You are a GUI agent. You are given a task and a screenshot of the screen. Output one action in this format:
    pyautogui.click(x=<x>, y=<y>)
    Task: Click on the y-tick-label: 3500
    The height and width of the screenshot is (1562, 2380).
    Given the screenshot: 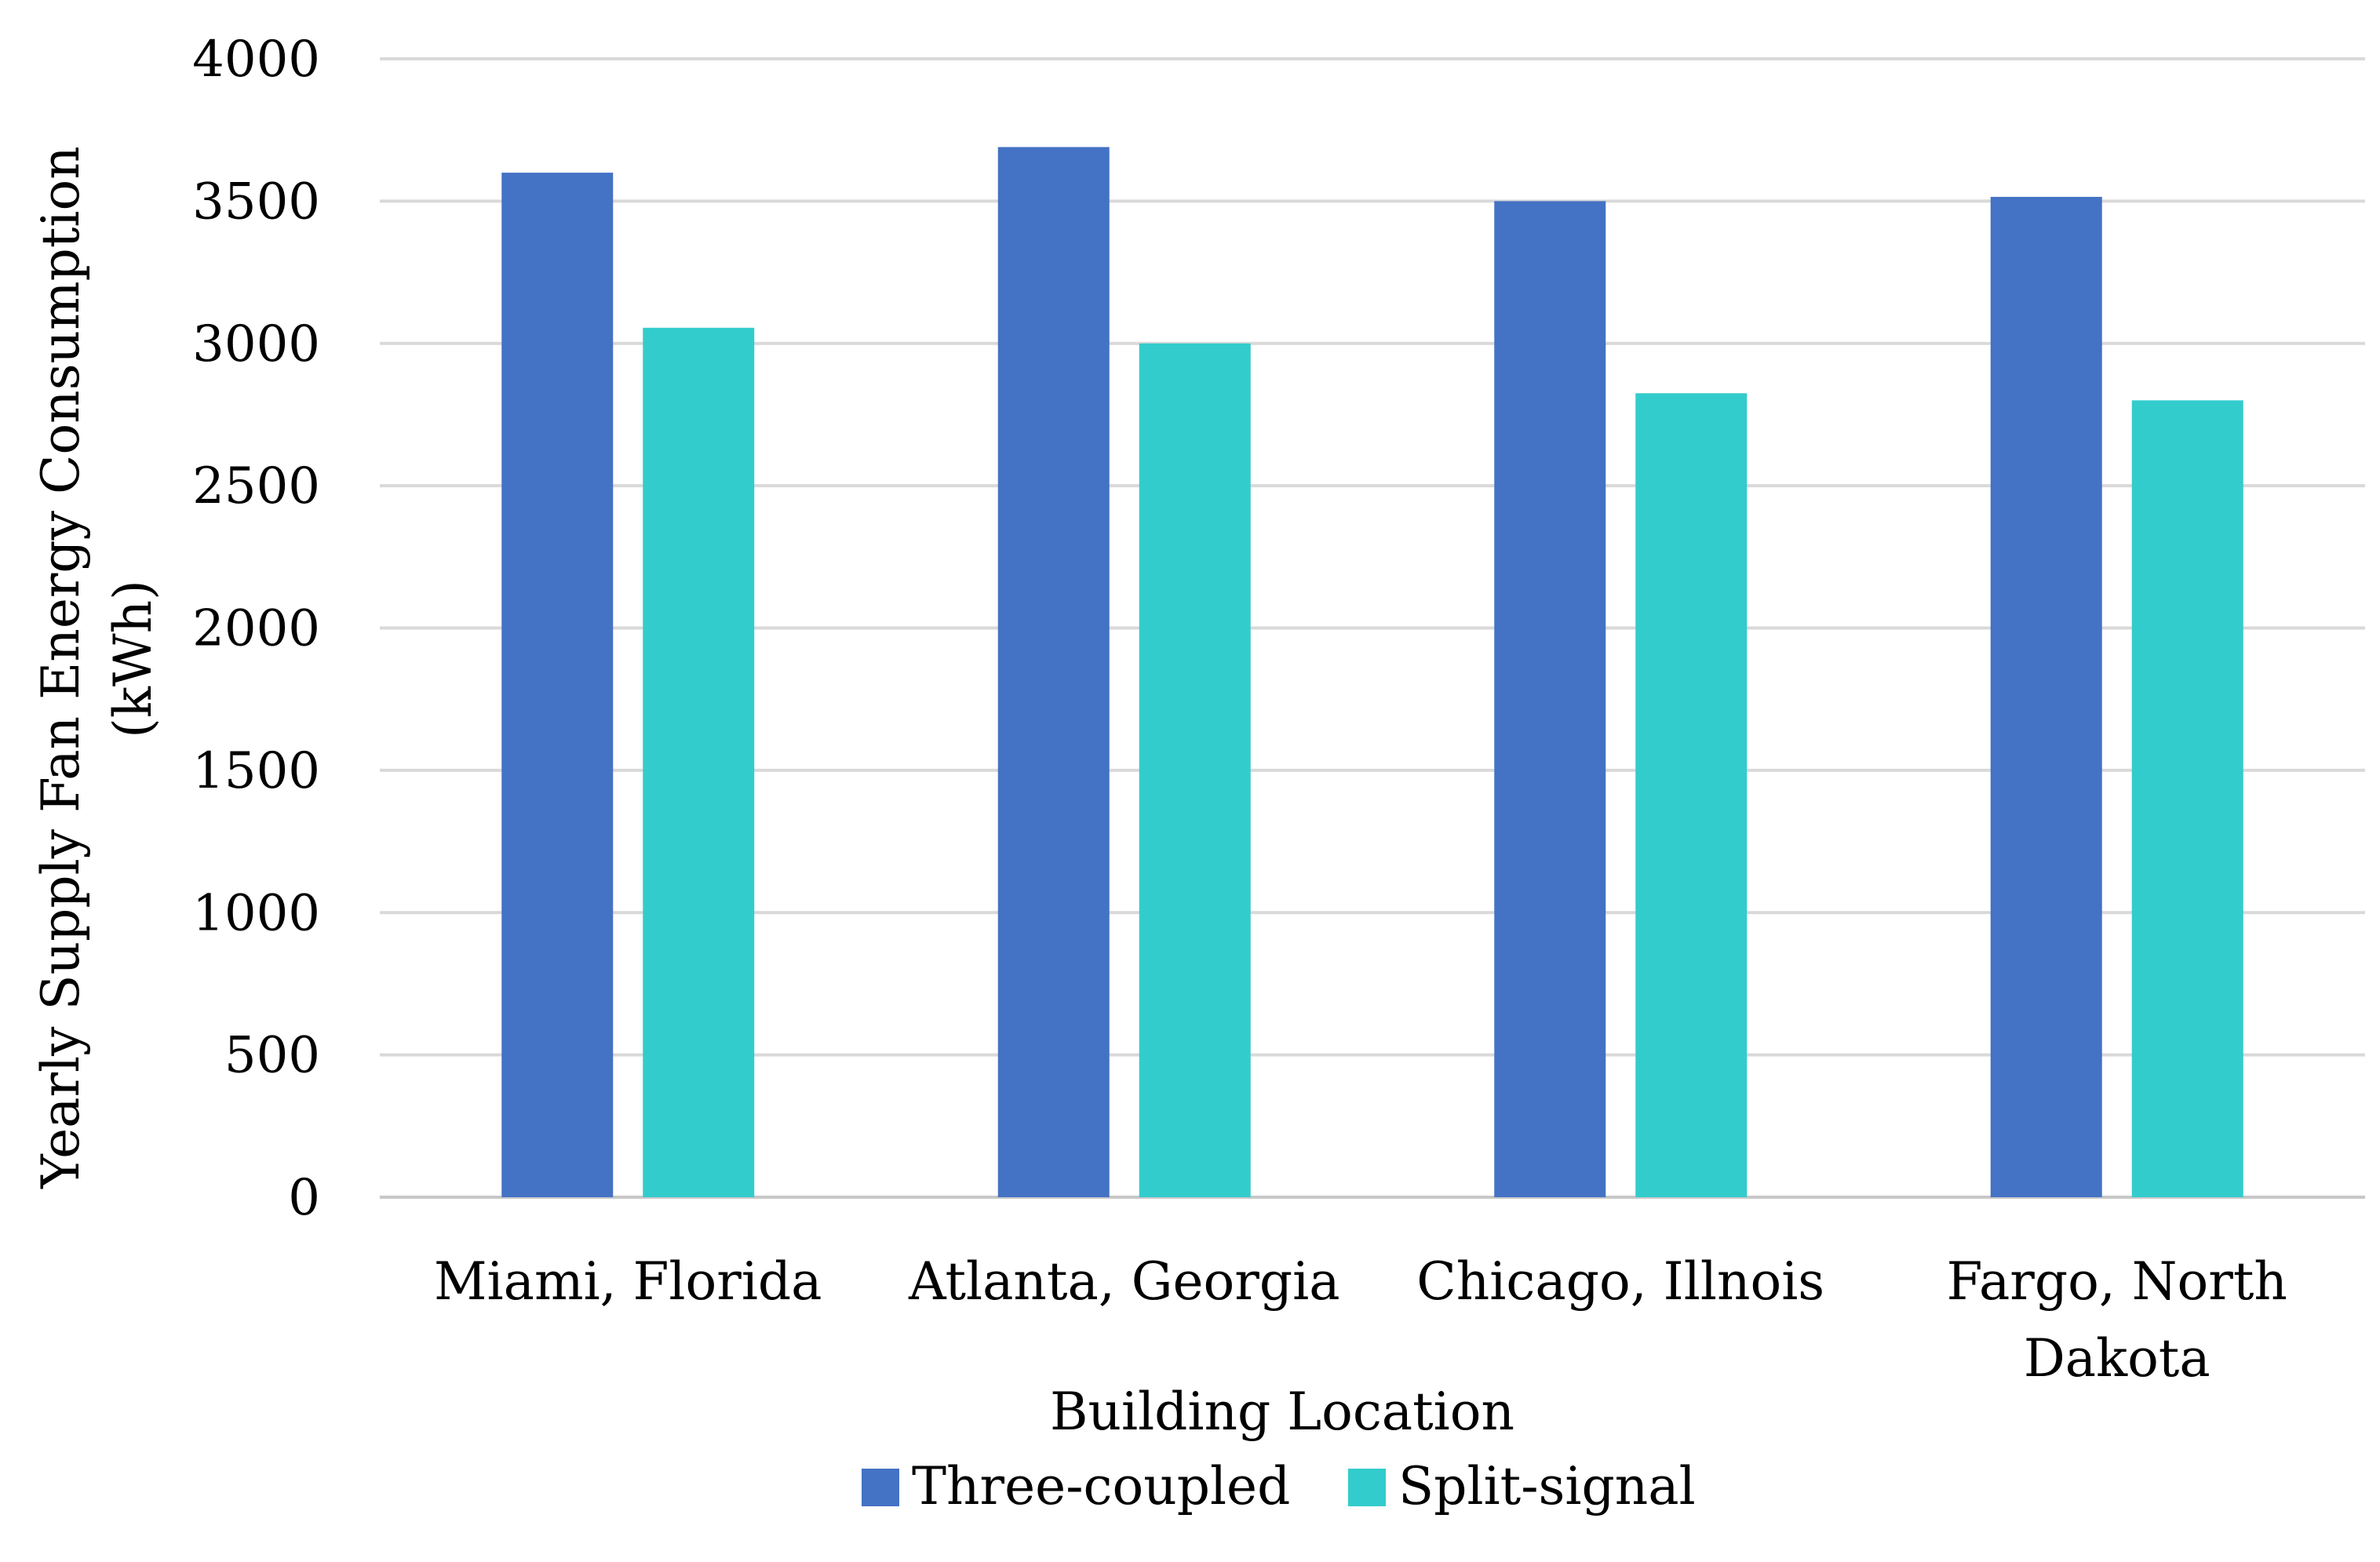 What is the action you would take?
    pyautogui.click(x=256, y=202)
    